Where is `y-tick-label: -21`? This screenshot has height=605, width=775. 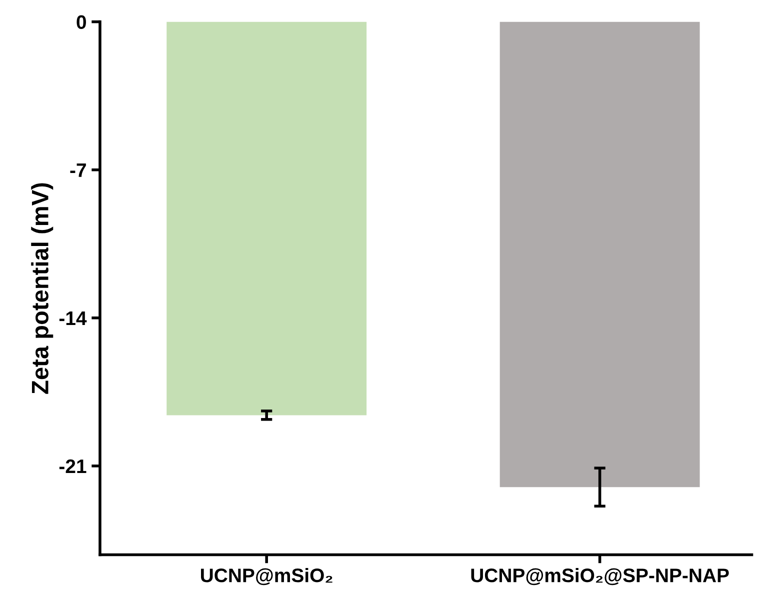 y-tick-label: -21 is located at coordinates (72, 466).